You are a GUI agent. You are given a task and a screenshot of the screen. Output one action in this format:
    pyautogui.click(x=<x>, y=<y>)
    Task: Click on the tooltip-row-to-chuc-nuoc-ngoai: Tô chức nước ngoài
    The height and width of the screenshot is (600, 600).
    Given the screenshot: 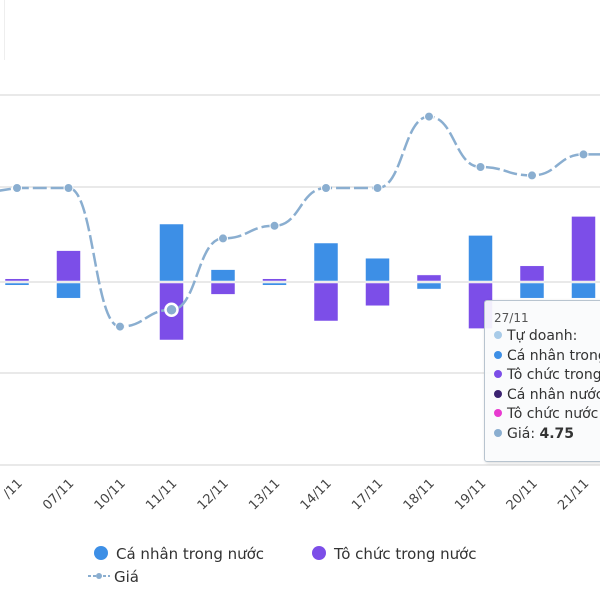 What is the action you would take?
    pyautogui.click(x=547, y=415)
    